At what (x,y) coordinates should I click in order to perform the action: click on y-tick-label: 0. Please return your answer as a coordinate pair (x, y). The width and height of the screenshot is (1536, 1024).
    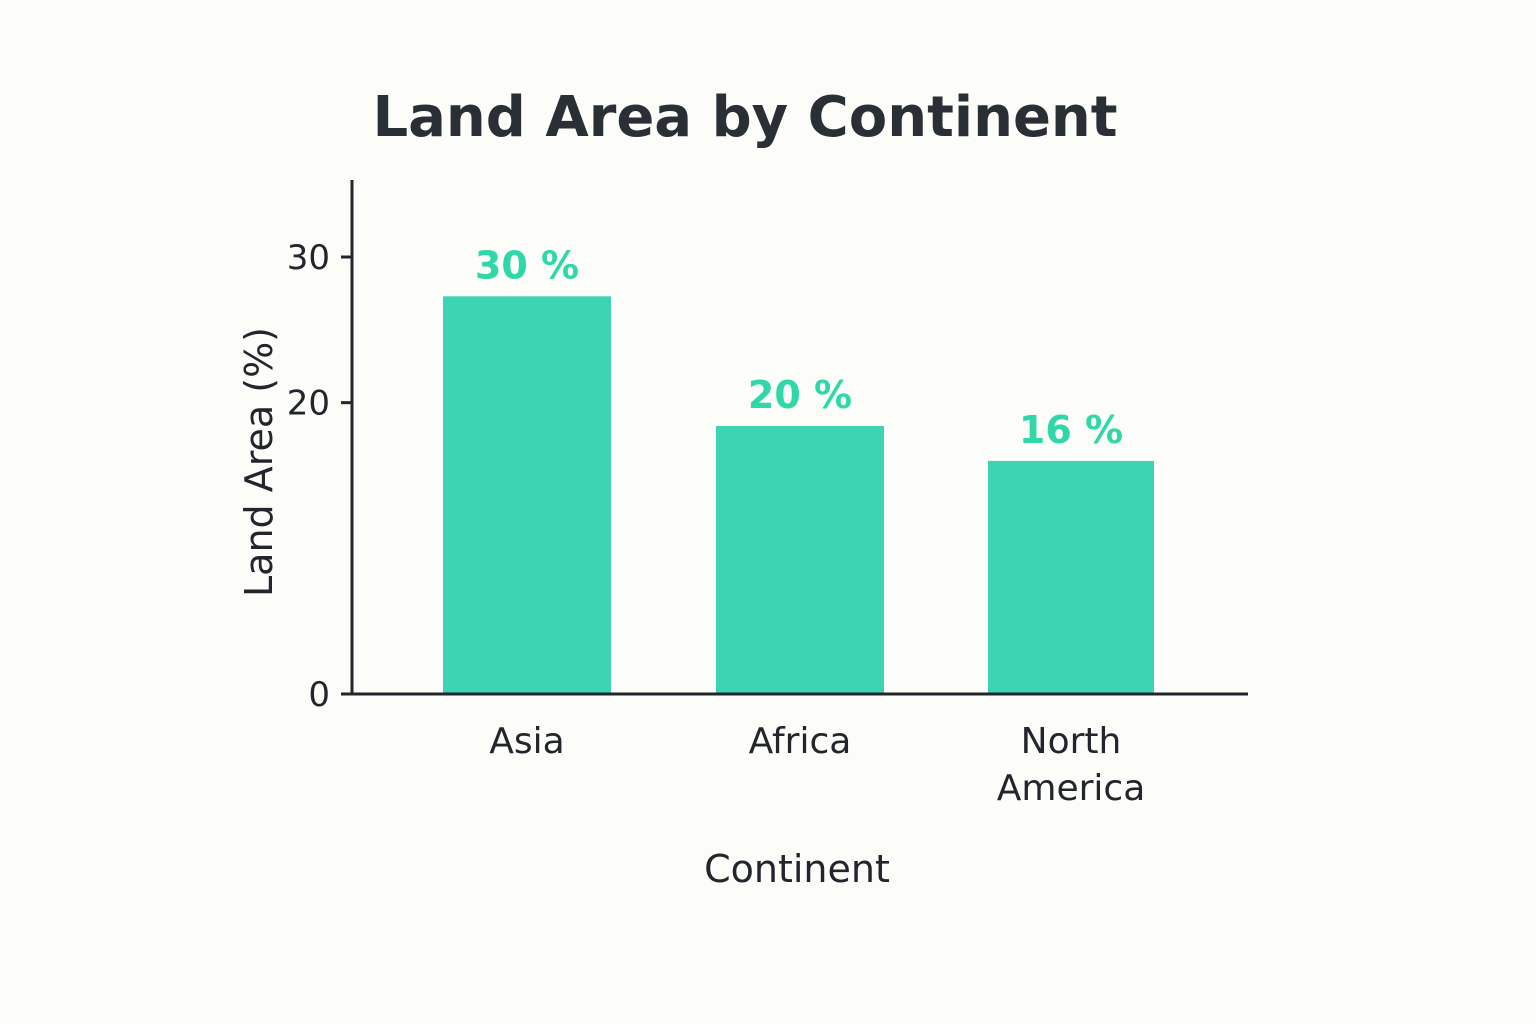
    Looking at the image, I should click on (319, 695).